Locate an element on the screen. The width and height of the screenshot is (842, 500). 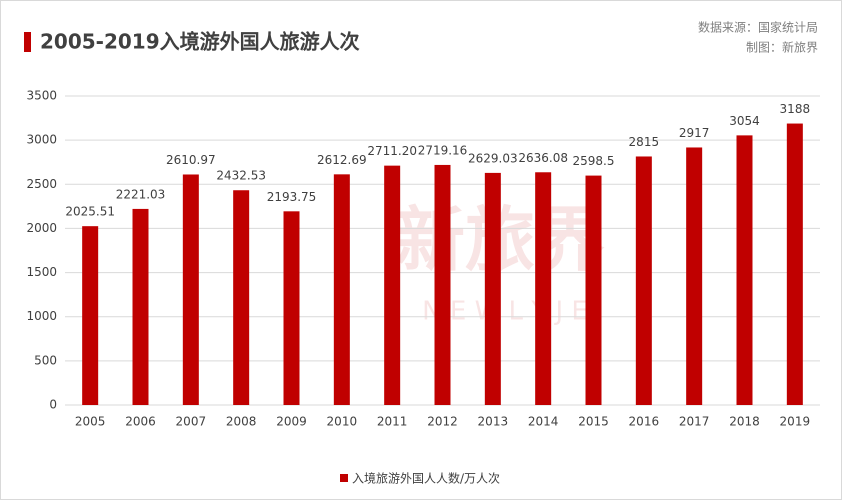
x-tick-label: 2018 is located at coordinates (744, 422).